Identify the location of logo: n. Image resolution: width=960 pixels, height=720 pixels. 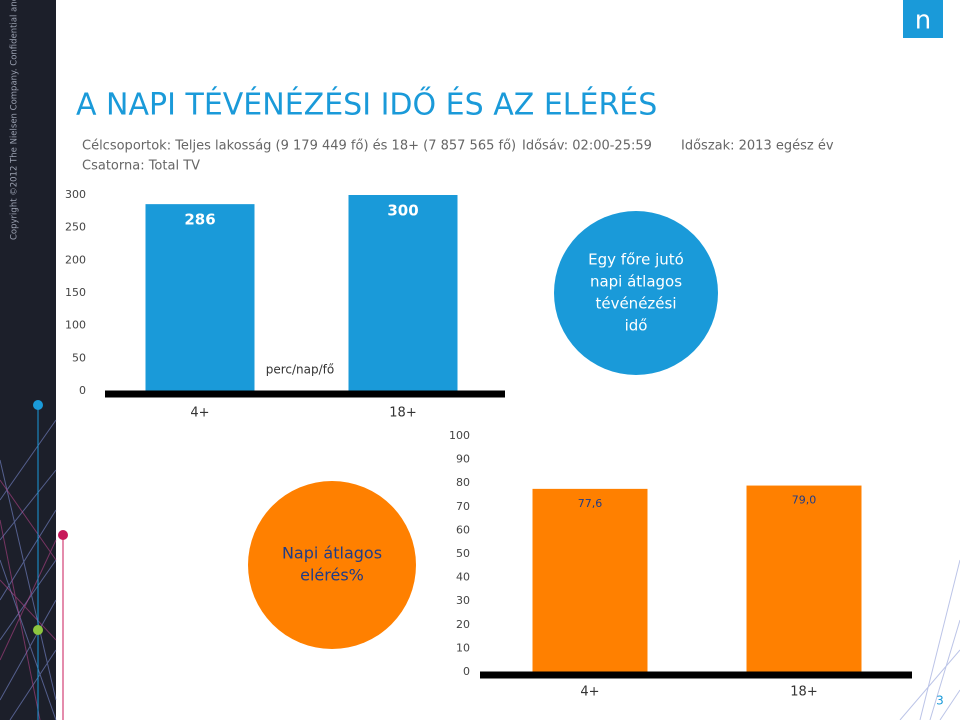
(923, 21).